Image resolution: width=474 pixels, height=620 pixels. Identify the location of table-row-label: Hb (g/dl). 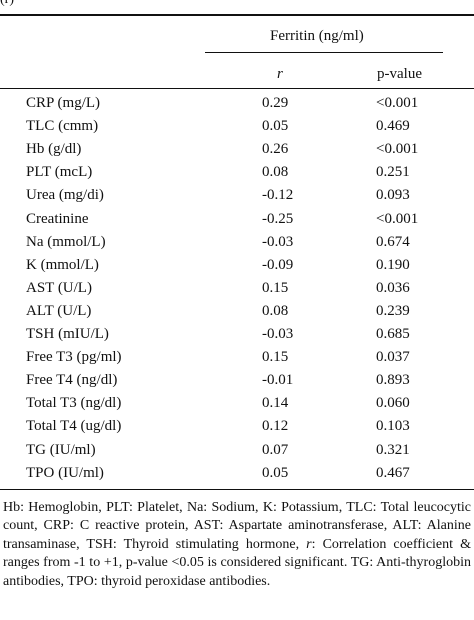
(54, 149).